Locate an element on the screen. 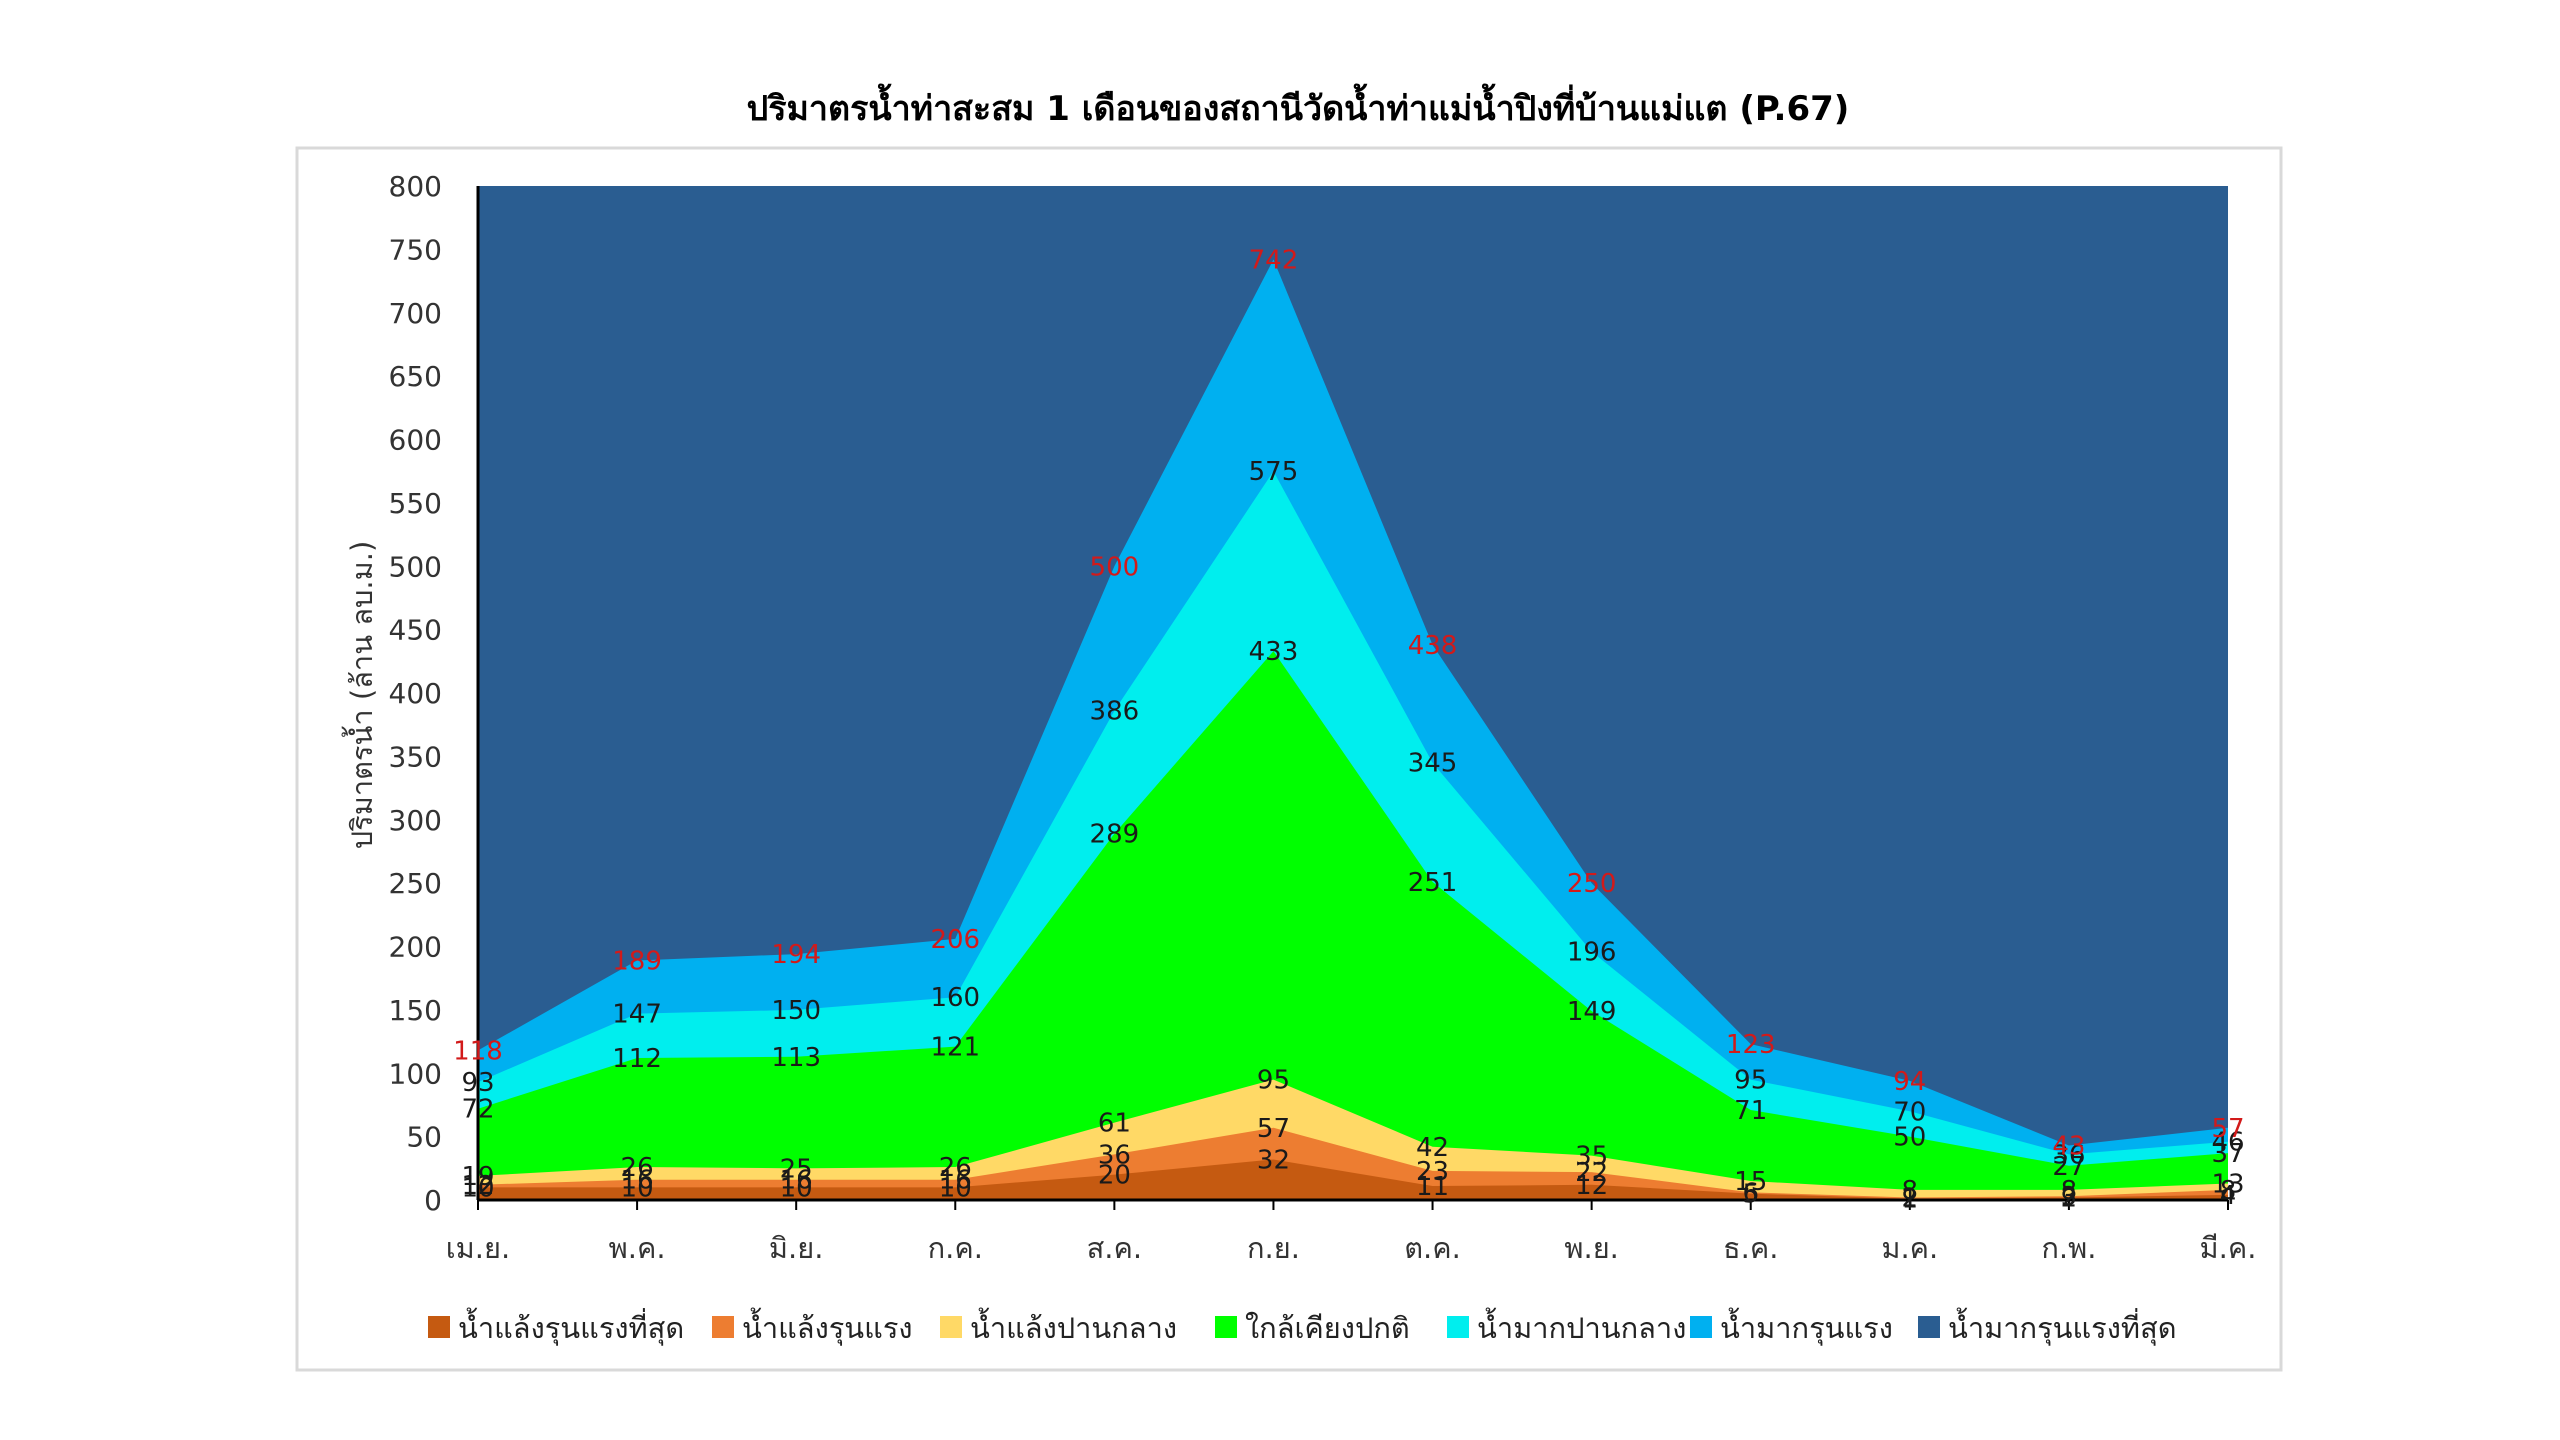  data-label: 13 is located at coordinates (2227, 1185).